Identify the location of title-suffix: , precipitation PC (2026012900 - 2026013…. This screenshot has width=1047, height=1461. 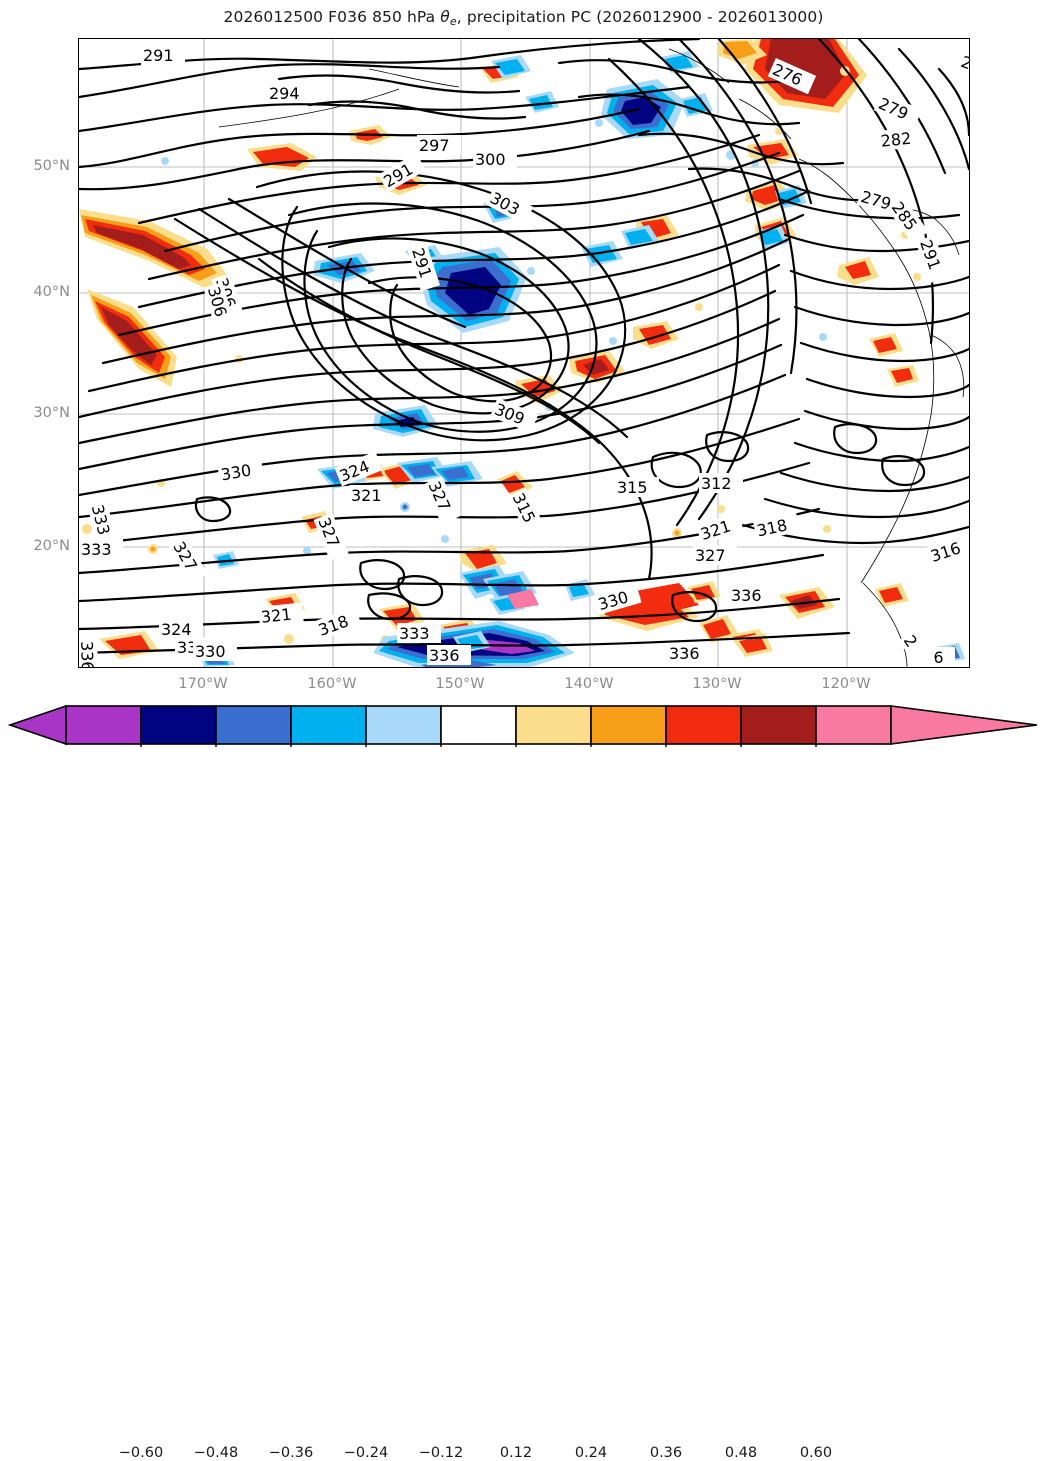
(640, 17).